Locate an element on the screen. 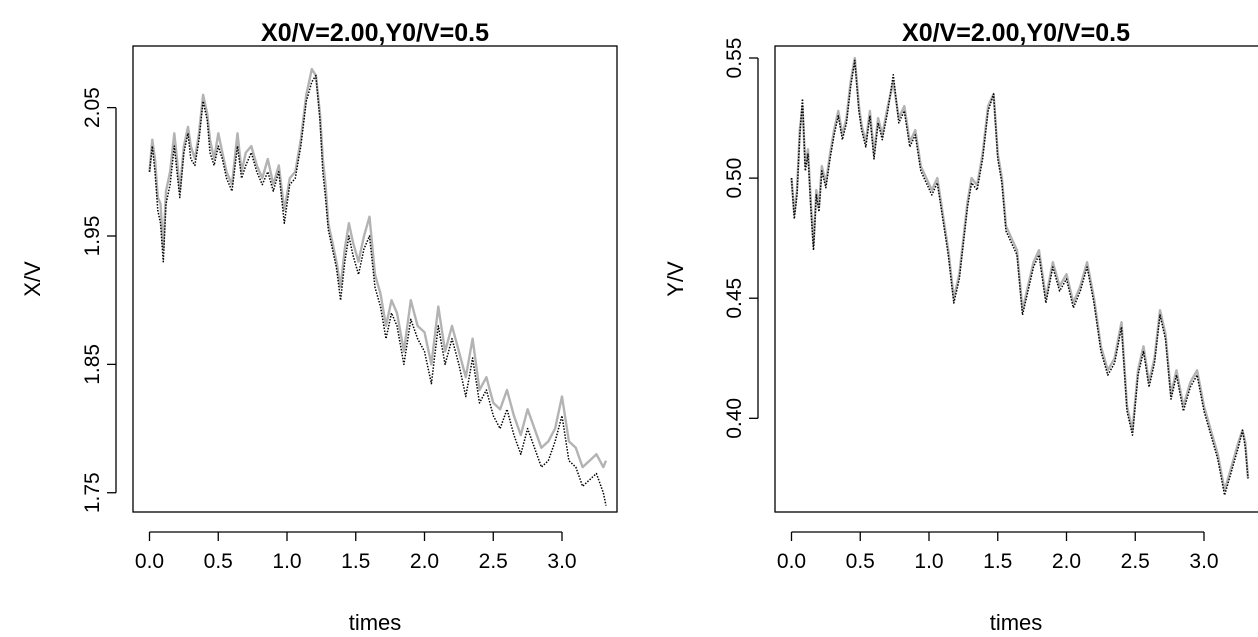 Image resolution: width=1258 pixels, height=637 pixels. right-y-axis: 0.40 0.45 0.50 0.55 is located at coordinates (741, 238).